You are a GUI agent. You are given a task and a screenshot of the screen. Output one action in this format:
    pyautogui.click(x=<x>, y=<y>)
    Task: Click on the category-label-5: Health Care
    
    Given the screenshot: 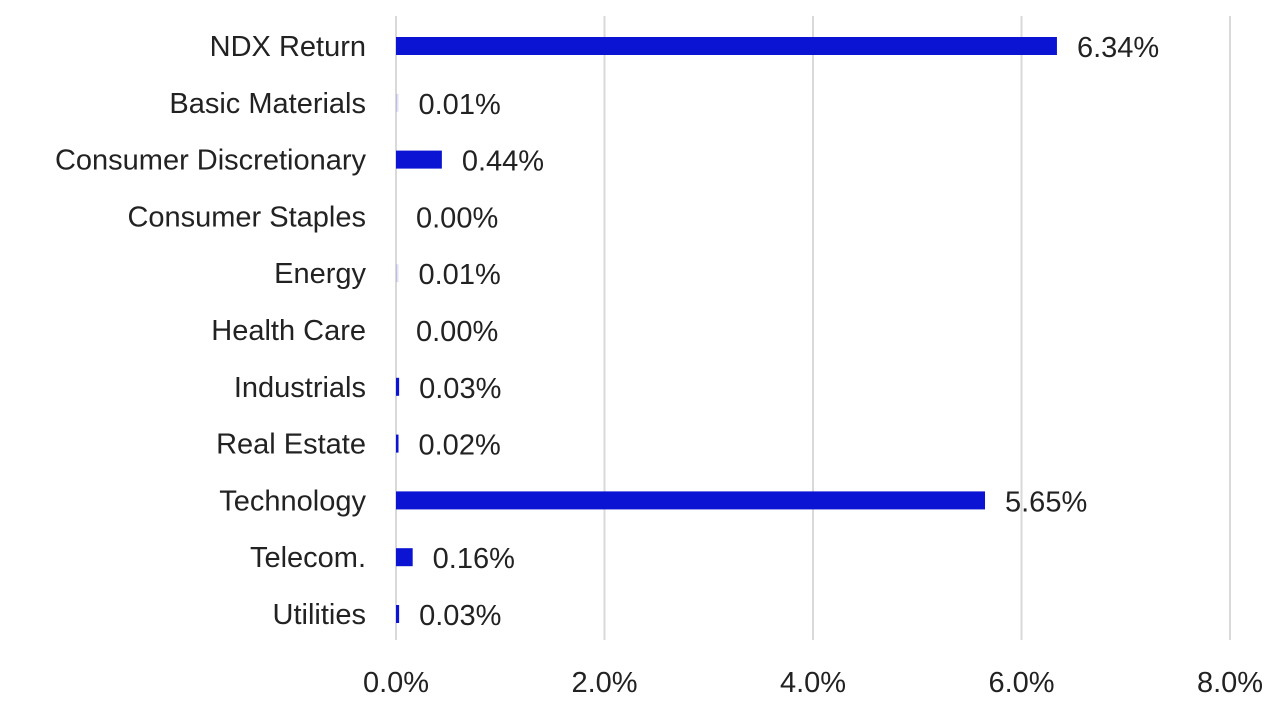 What is the action you would take?
    pyautogui.click(x=288, y=331)
    